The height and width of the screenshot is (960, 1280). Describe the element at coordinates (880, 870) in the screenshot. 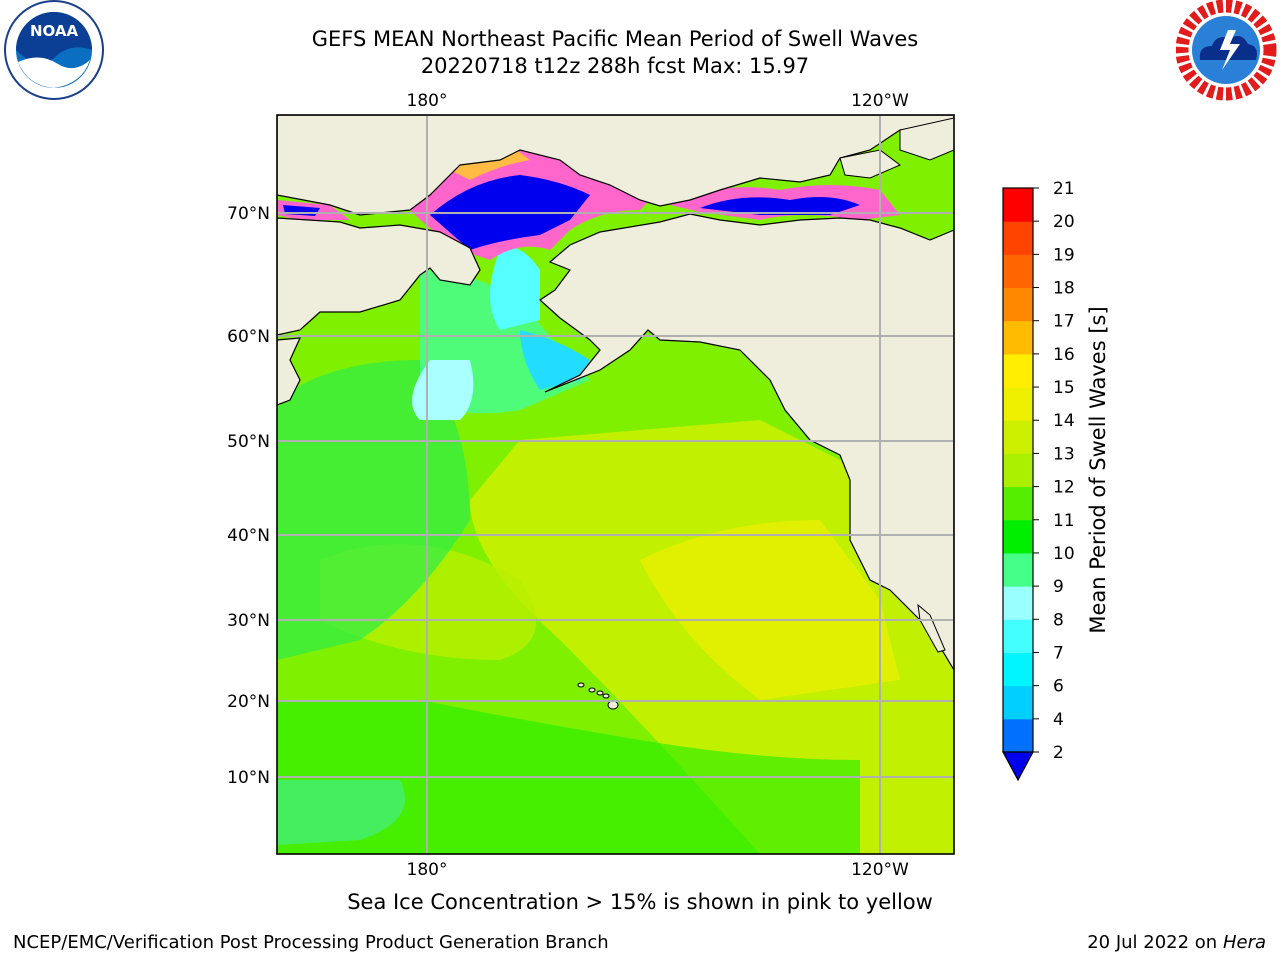

I see `lon-tick-bottom-120w: 120°W` at that location.